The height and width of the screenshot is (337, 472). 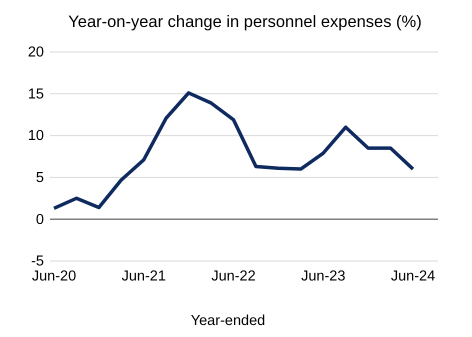 What do you see at coordinates (144, 276) in the screenshot?
I see `x-tick-label: Jun-21` at bounding box center [144, 276].